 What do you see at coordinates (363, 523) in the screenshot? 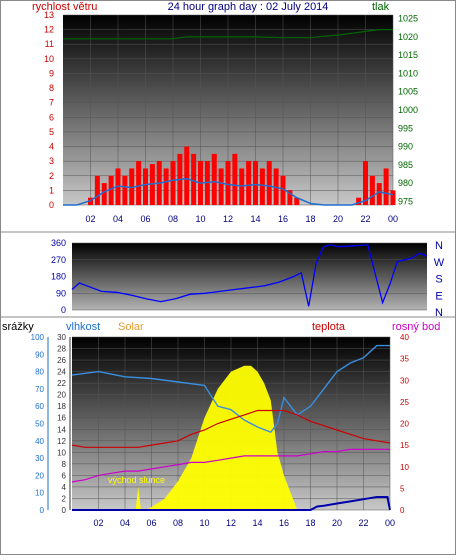
I see `bottom-x-tick-label: 22` at bounding box center [363, 523].